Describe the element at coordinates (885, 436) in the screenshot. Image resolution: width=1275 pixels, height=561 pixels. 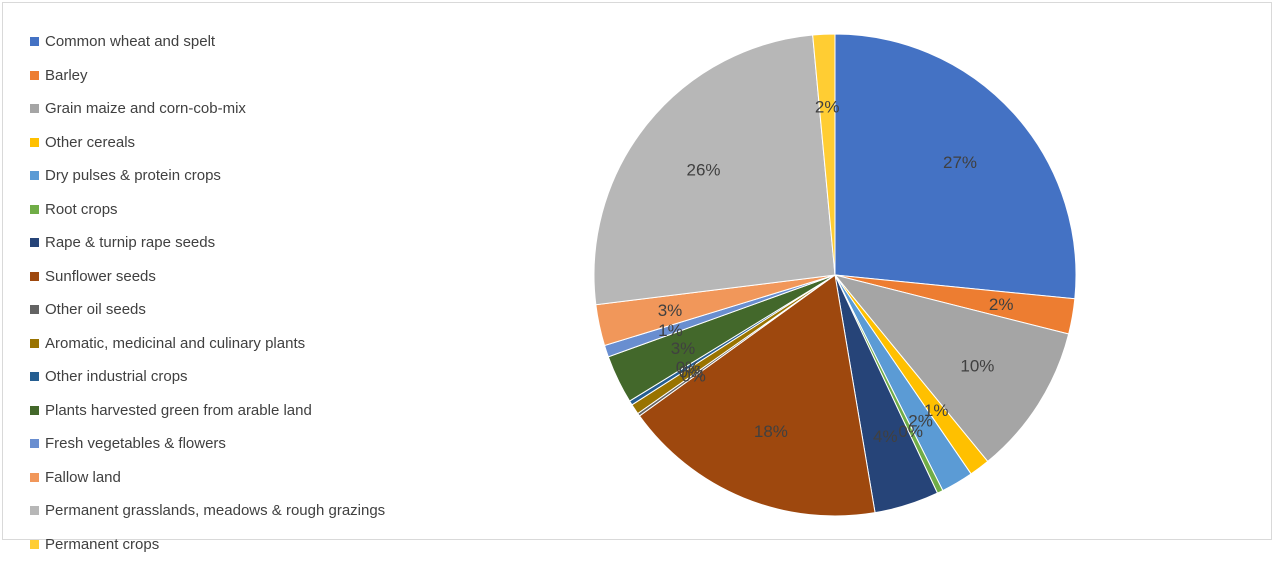
I see `slice-data-label: 4%` at that location.